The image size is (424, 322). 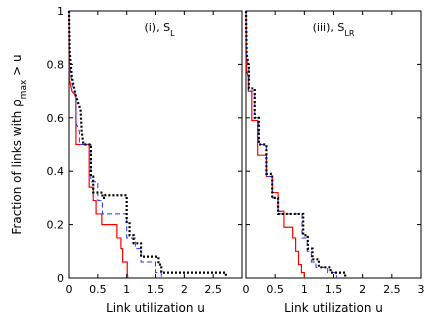 I want to click on y-tick-label: 1, so click(x=60, y=11).